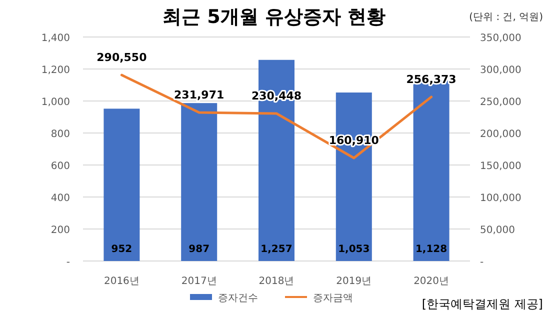  Describe the element at coordinates (501, 70) in the screenshot. I see `y2-tick-label: 300,000` at that location.